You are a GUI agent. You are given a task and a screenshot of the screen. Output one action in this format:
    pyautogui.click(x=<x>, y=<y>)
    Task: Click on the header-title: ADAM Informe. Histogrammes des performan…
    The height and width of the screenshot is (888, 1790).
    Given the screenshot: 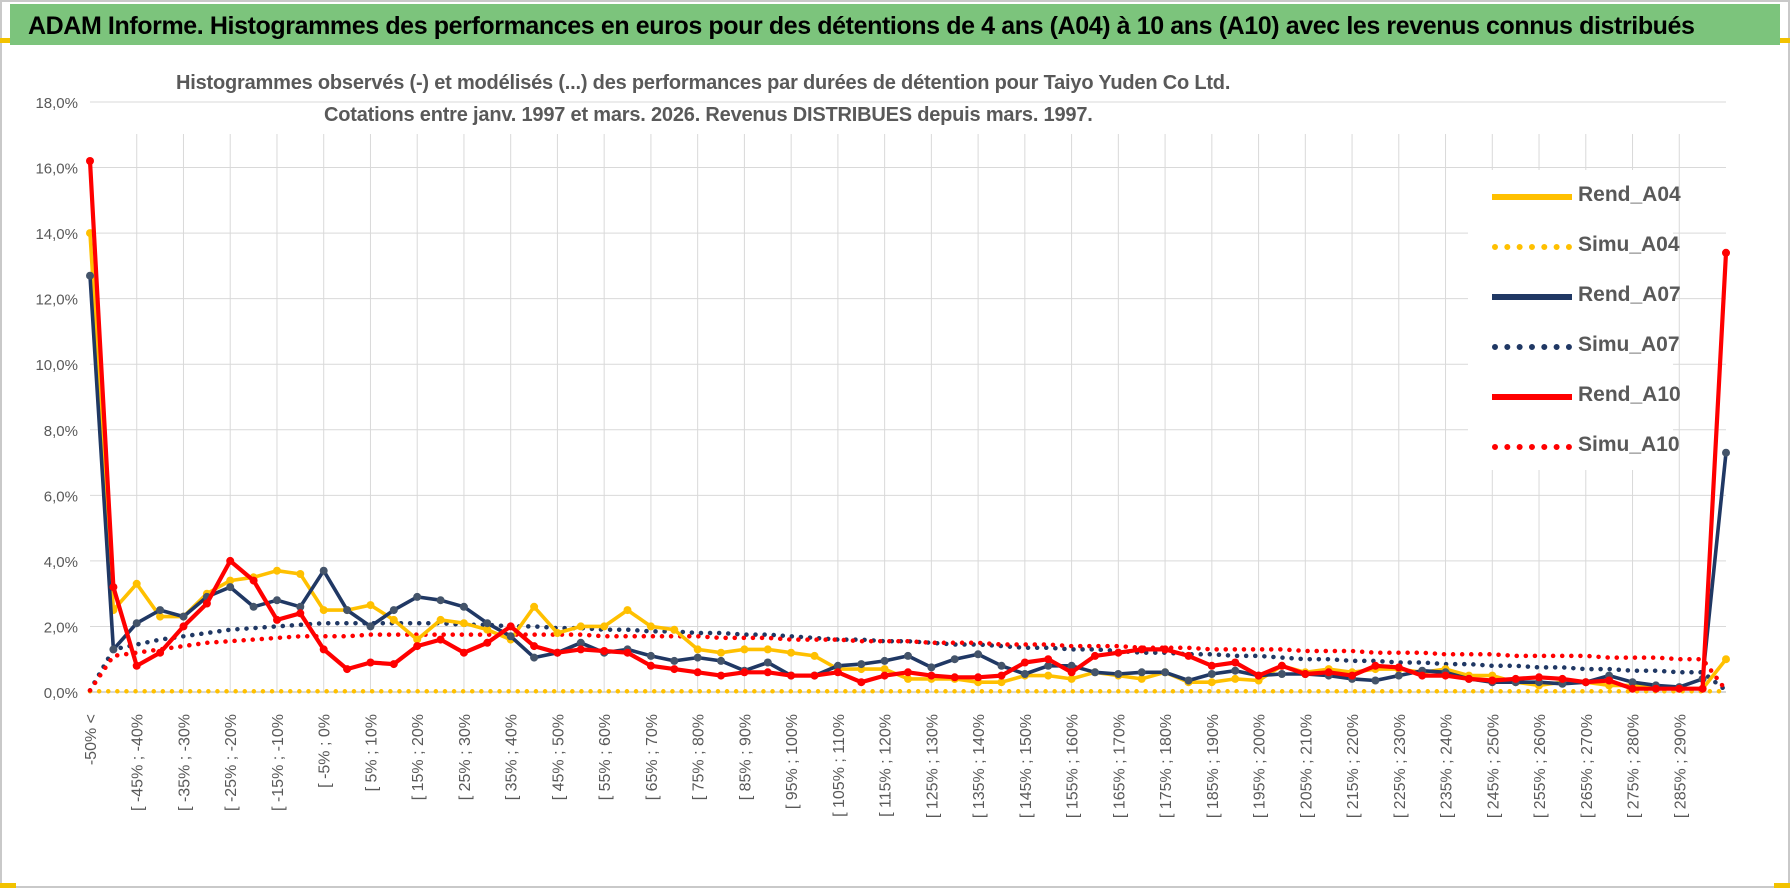 What is the action you would take?
    pyautogui.click(x=861, y=26)
    